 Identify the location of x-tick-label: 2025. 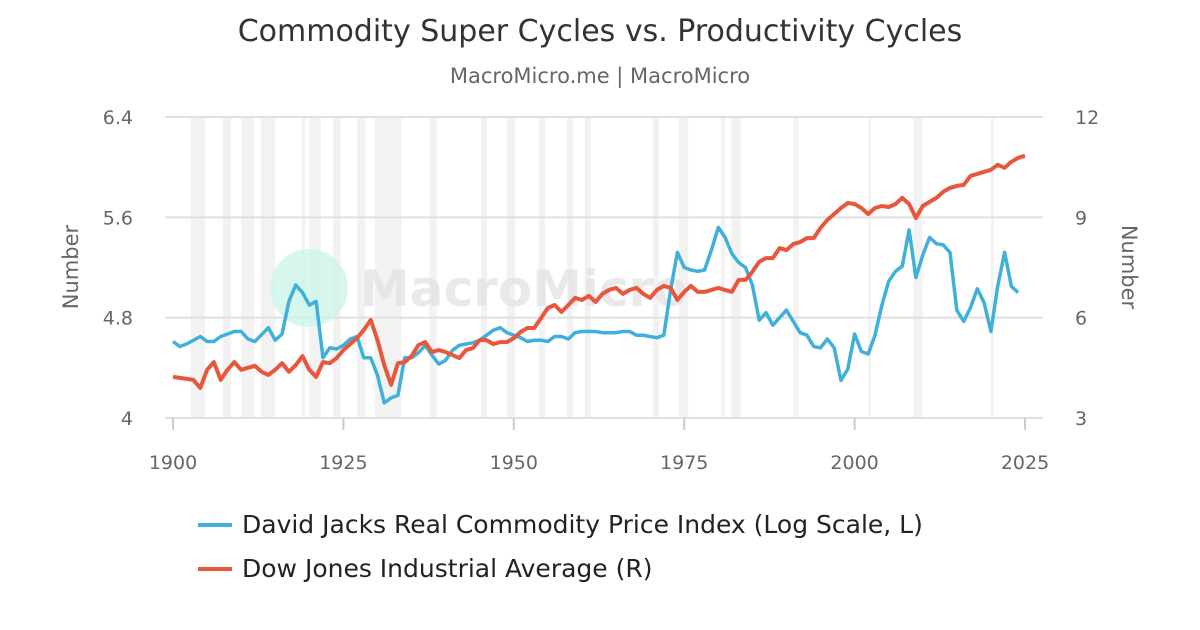
(1025, 463).